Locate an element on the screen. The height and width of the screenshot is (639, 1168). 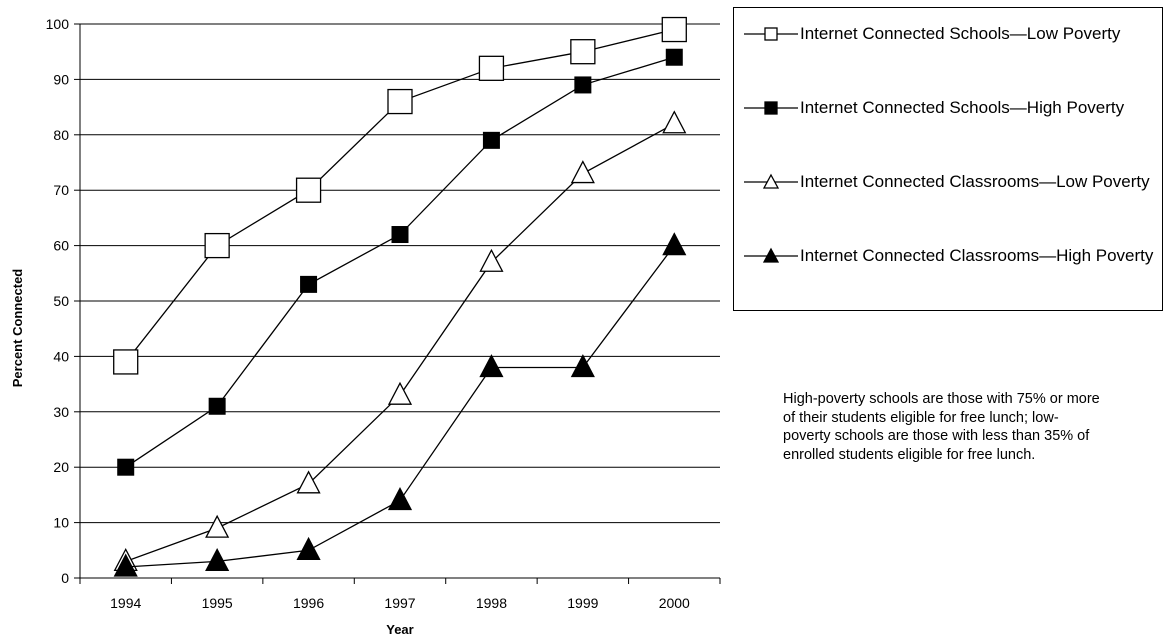
legend-label: Internet Connected Schools—Low Poverty is located at coordinates (960, 33).